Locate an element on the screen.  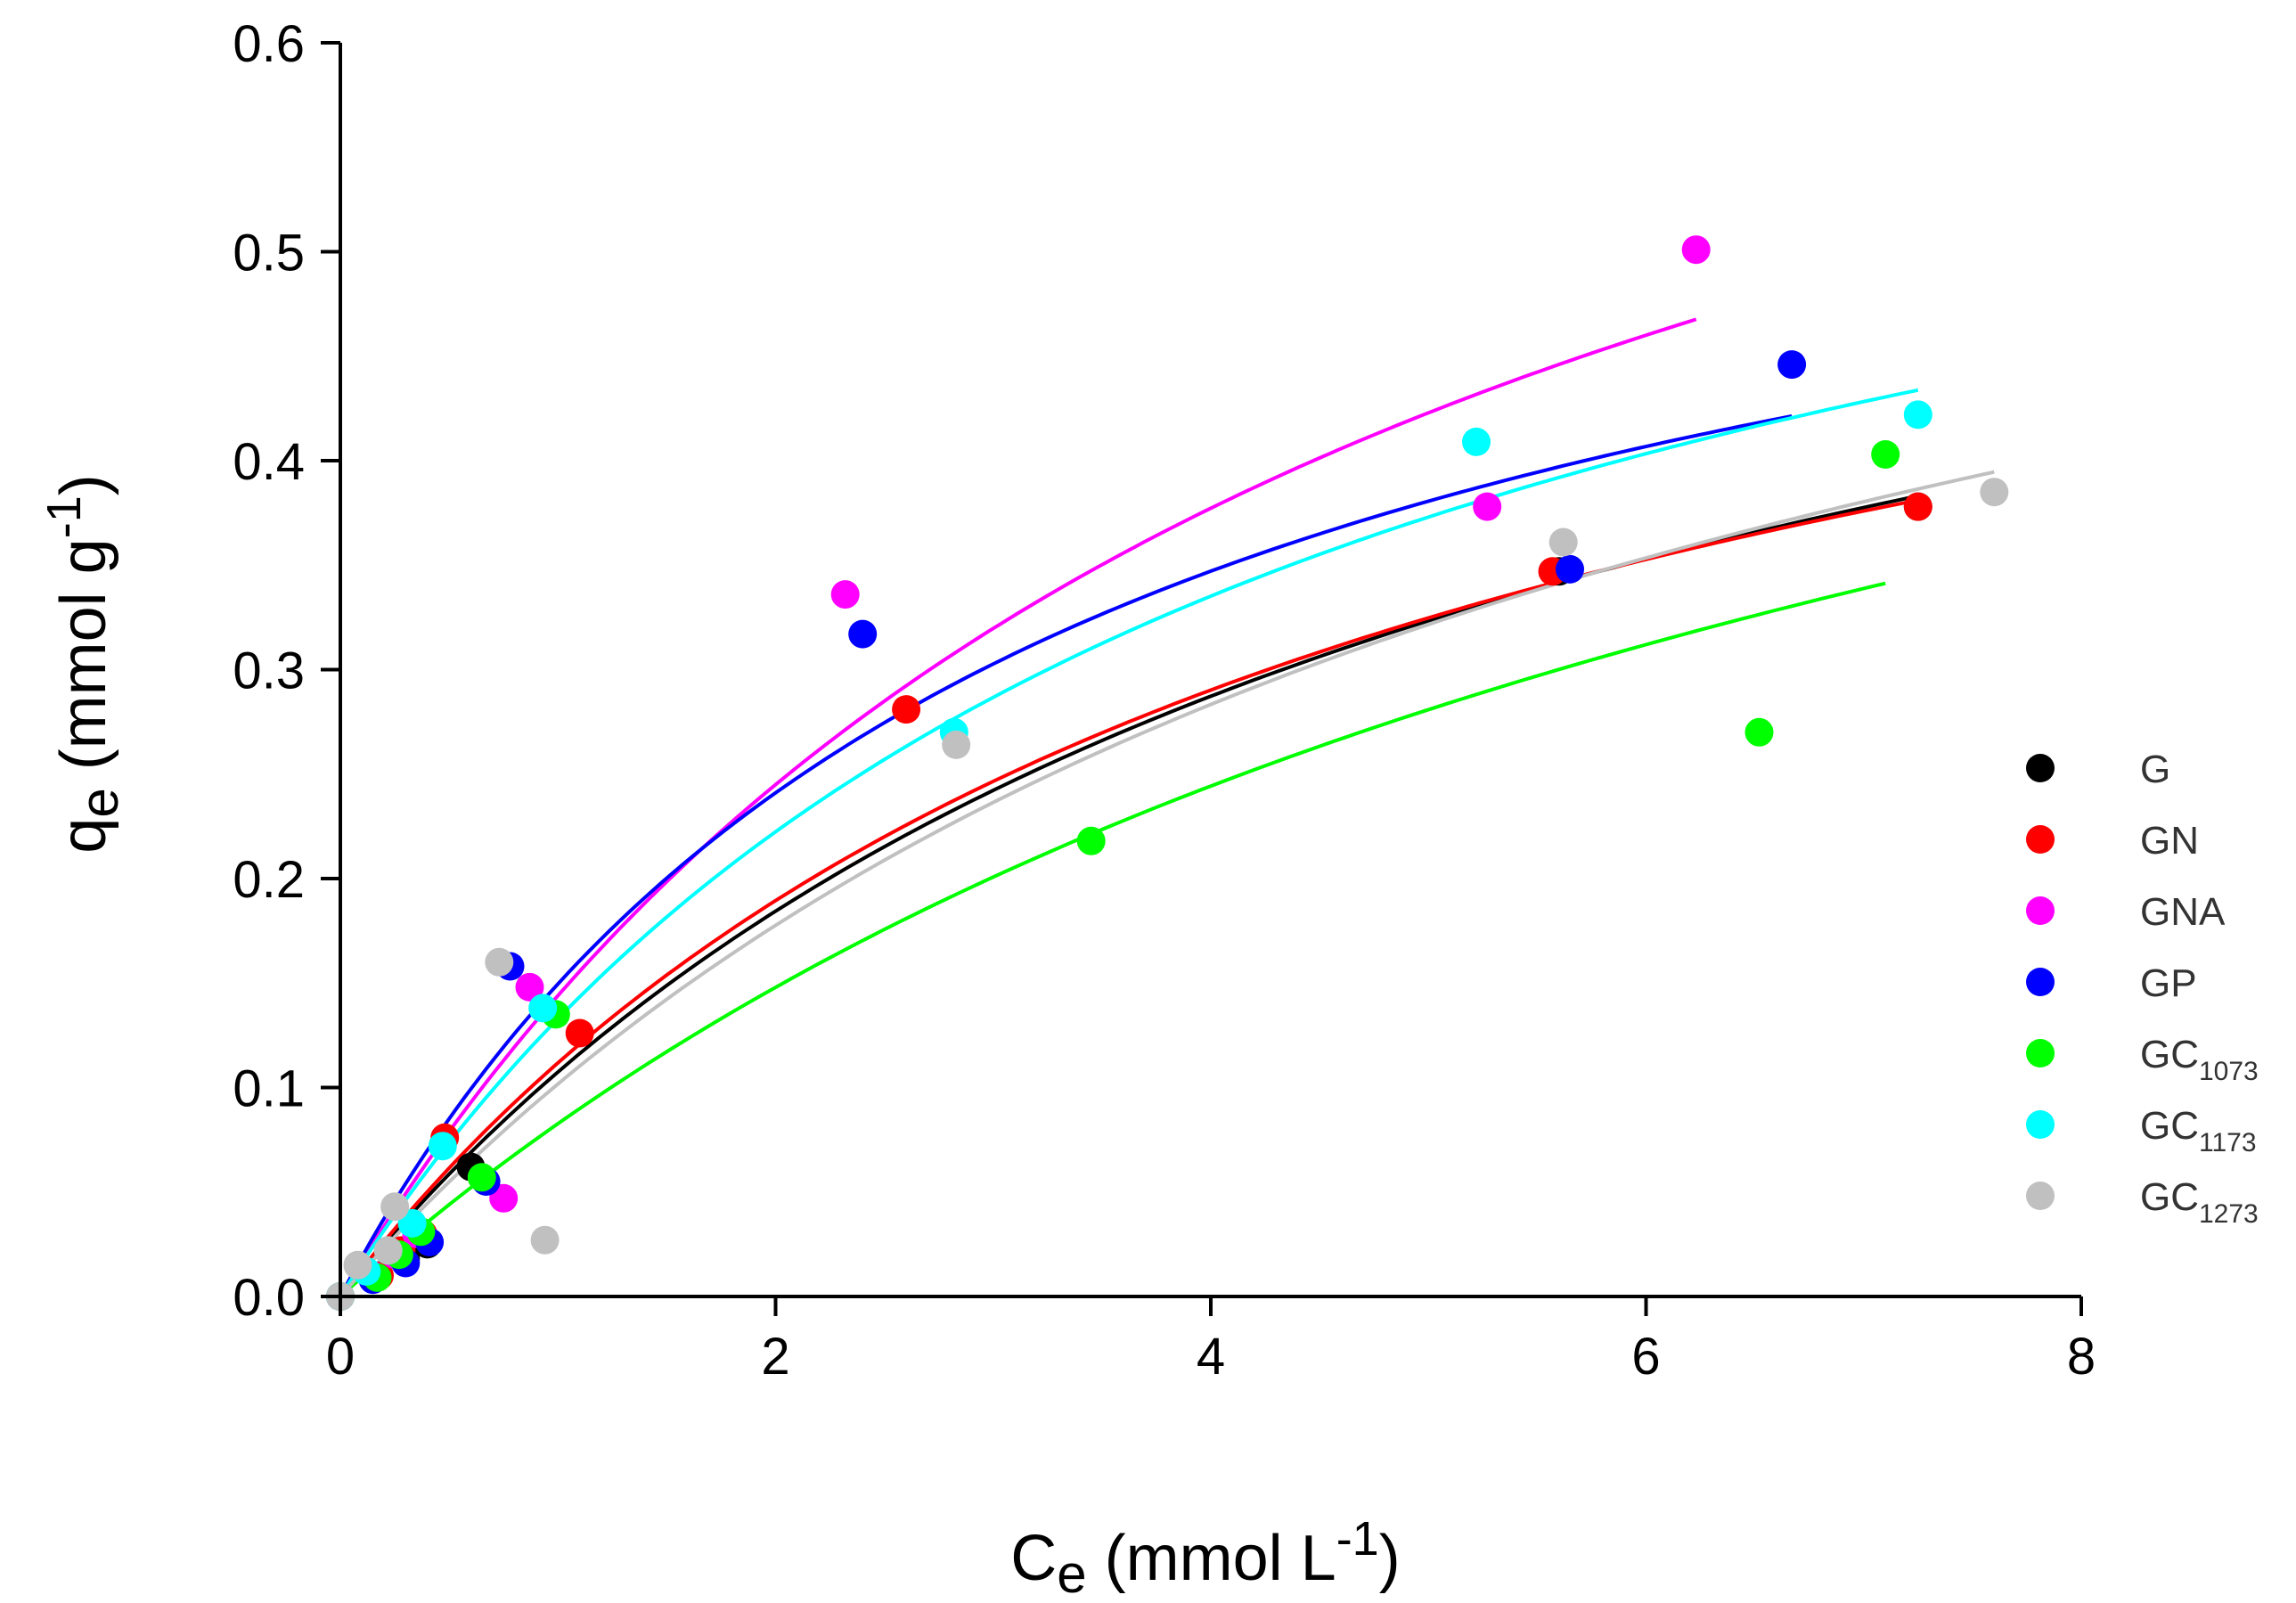
legend-item-gna: GNA is located at coordinates (2126, 912).